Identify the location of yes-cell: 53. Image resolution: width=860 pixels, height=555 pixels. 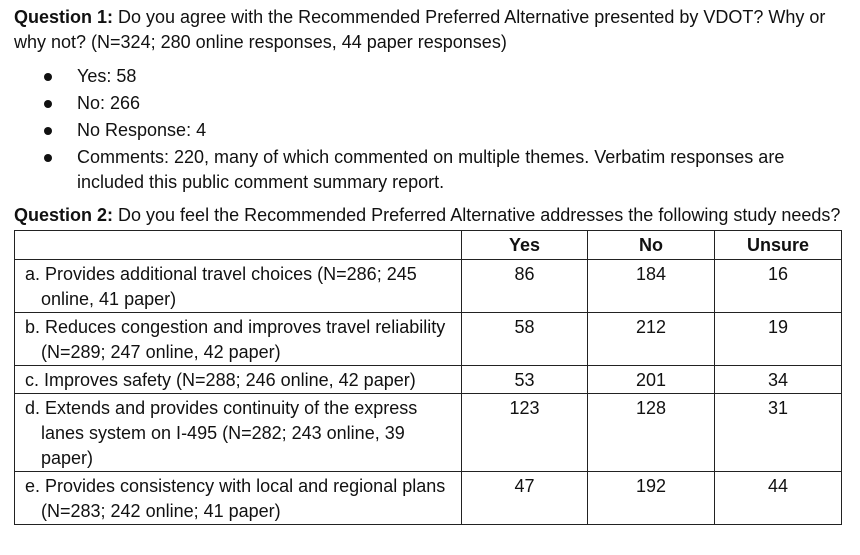
(524, 379).